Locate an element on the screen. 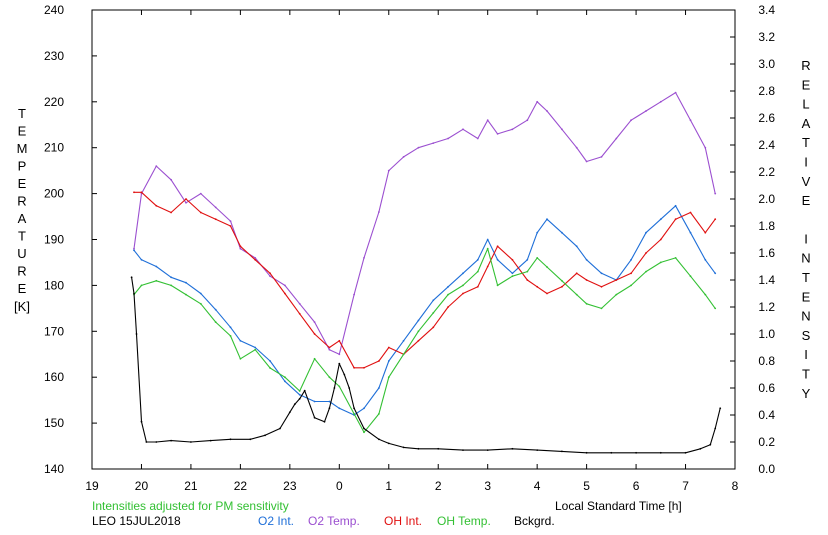 The height and width of the screenshot is (535, 828). x-tick-label: 2 is located at coordinates (438, 486).